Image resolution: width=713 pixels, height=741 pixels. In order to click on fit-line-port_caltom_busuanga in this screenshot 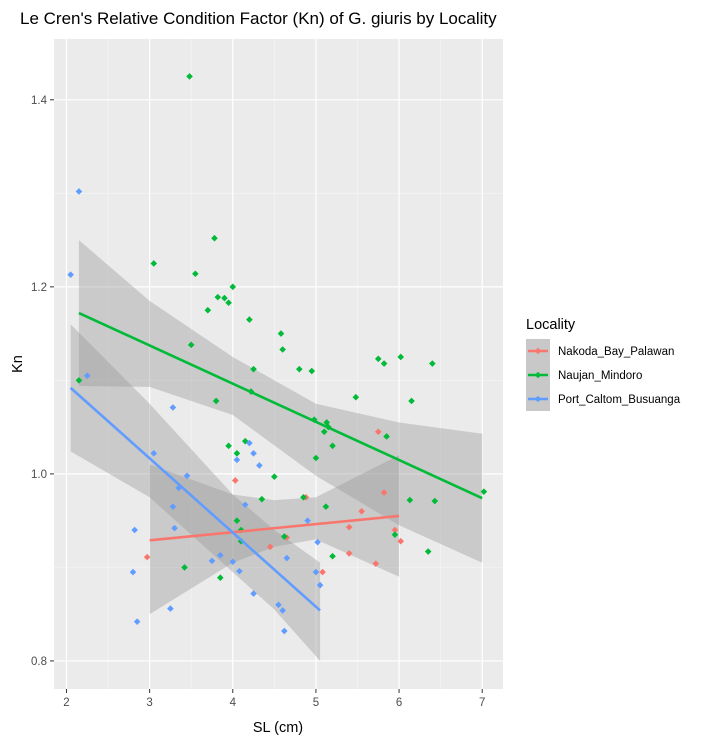, I will do `click(195, 499)`.